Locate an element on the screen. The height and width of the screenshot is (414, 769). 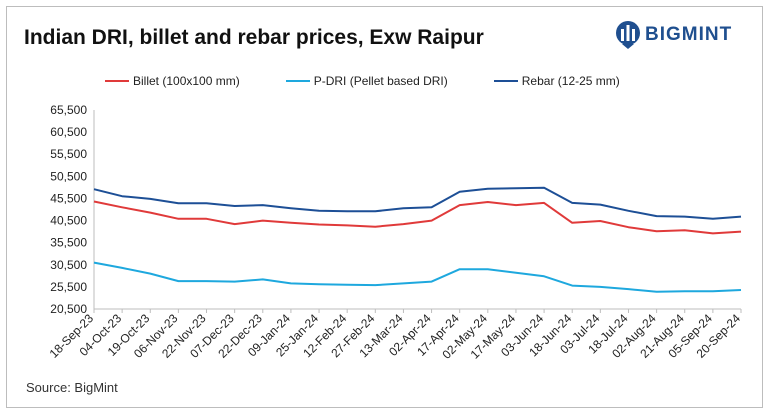
logo-text: BIGMINT is located at coordinates (689, 34).